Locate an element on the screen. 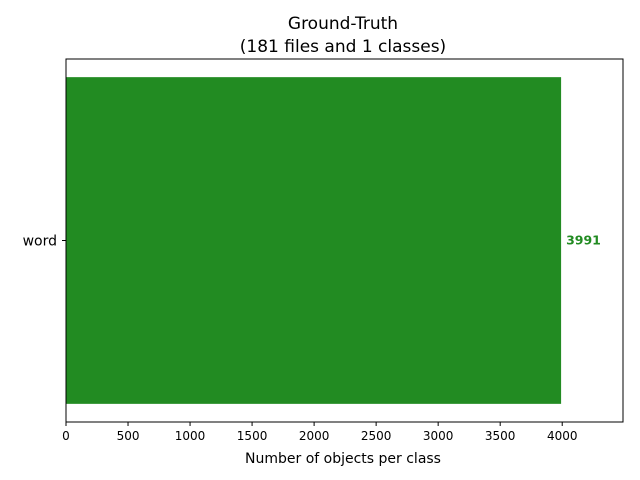  x-tick-label: 1000 is located at coordinates (190, 436).